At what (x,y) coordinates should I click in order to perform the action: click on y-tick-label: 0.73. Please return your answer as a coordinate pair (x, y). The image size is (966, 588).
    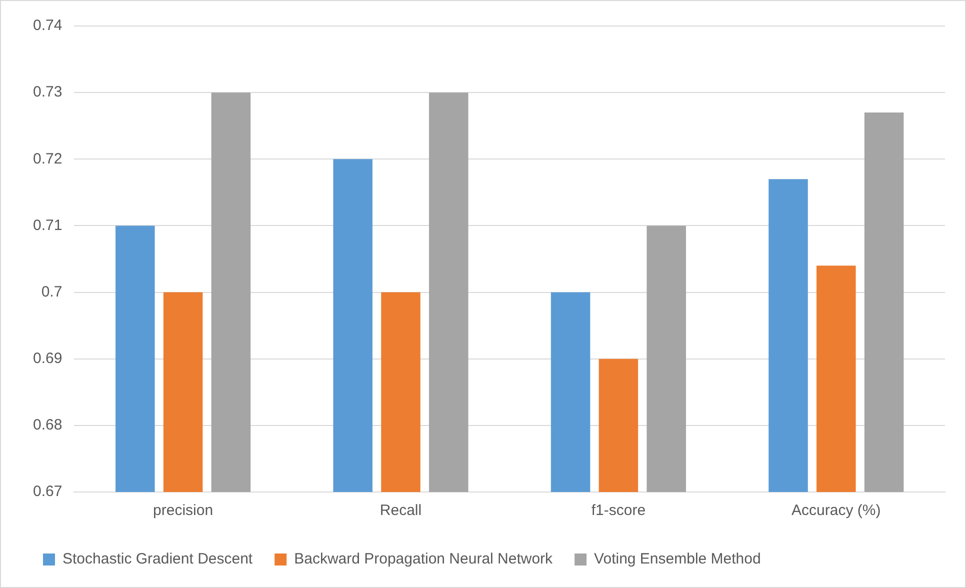
    Looking at the image, I should click on (47, 92).